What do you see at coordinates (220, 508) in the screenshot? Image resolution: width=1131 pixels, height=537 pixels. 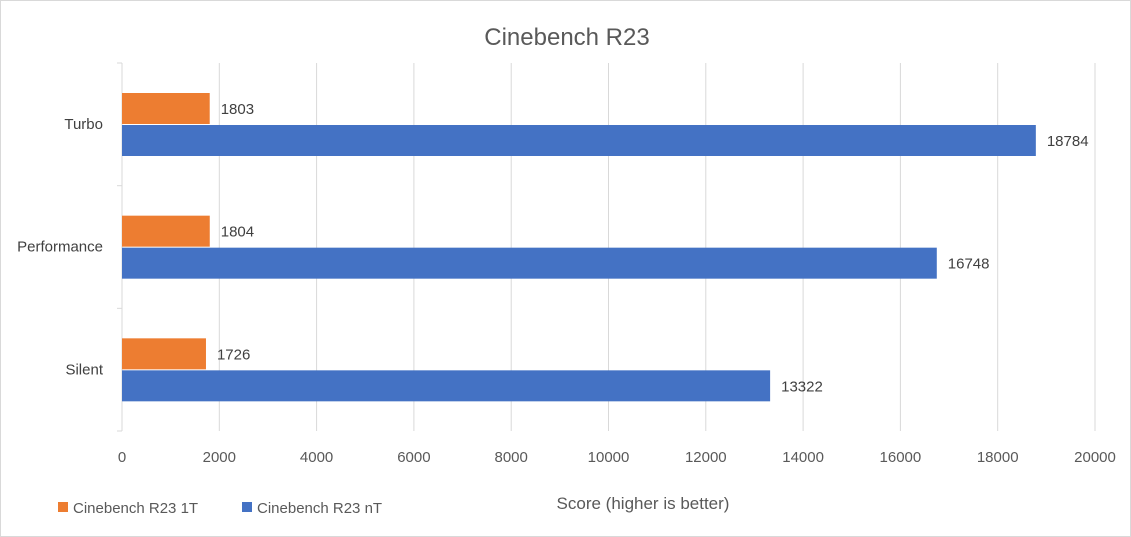 I see `legend: Cinebench R23 1T Cinebench R23 nT` at bounding box center [220, 508].